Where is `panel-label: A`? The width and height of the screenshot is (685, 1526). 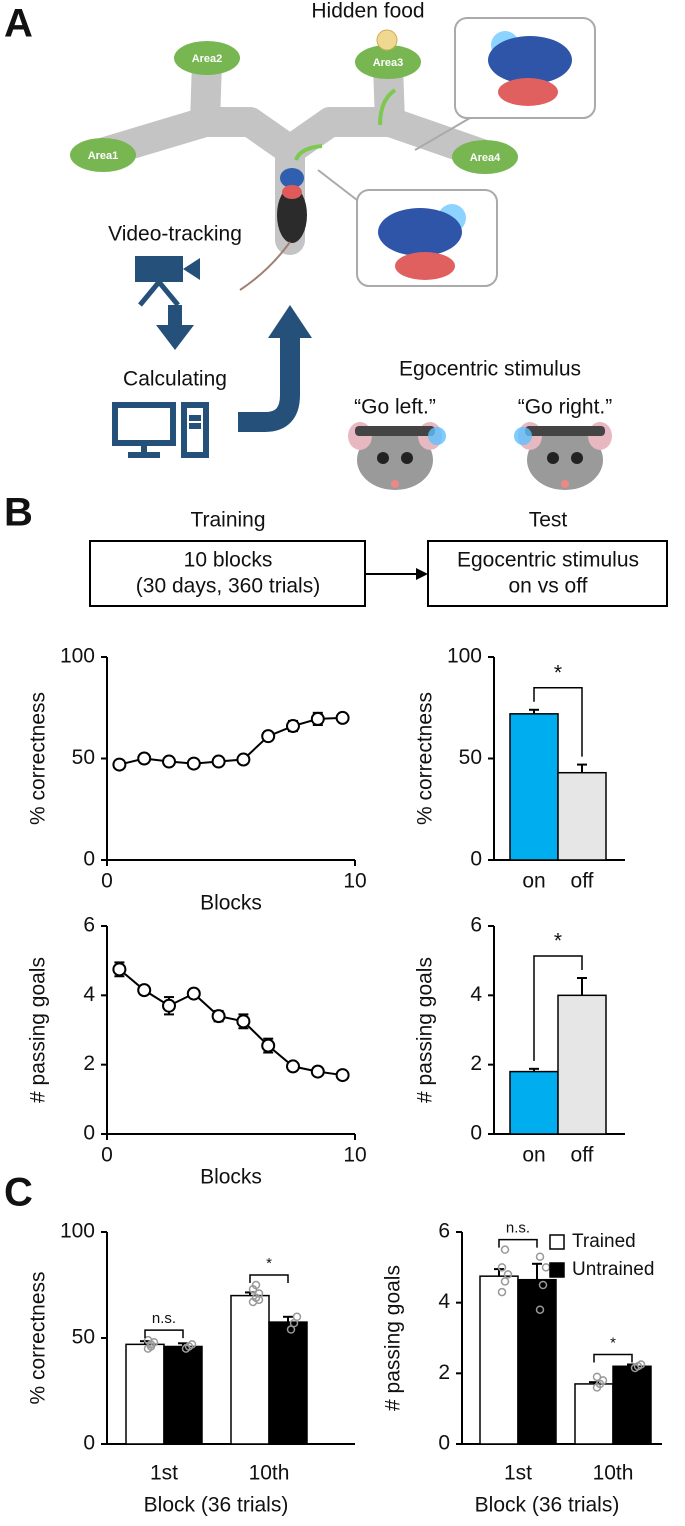
panel-label: A is located at coordinates (18, 24).